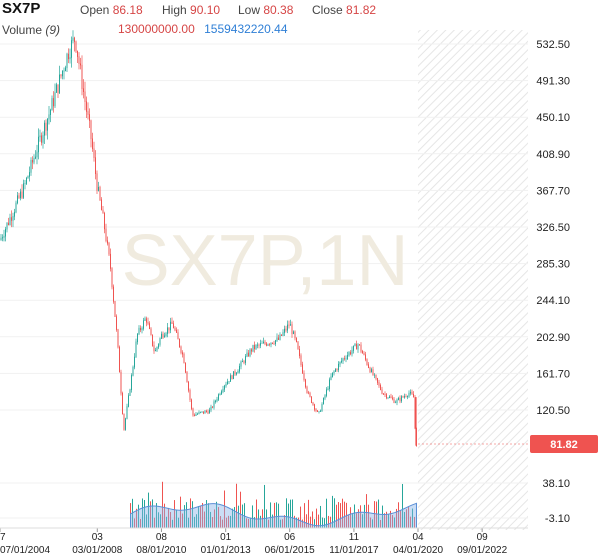 This screenshot has width=600, height=558. I want to click on volume-values: 130000000.00 1559432220.44, so click(203, 29).